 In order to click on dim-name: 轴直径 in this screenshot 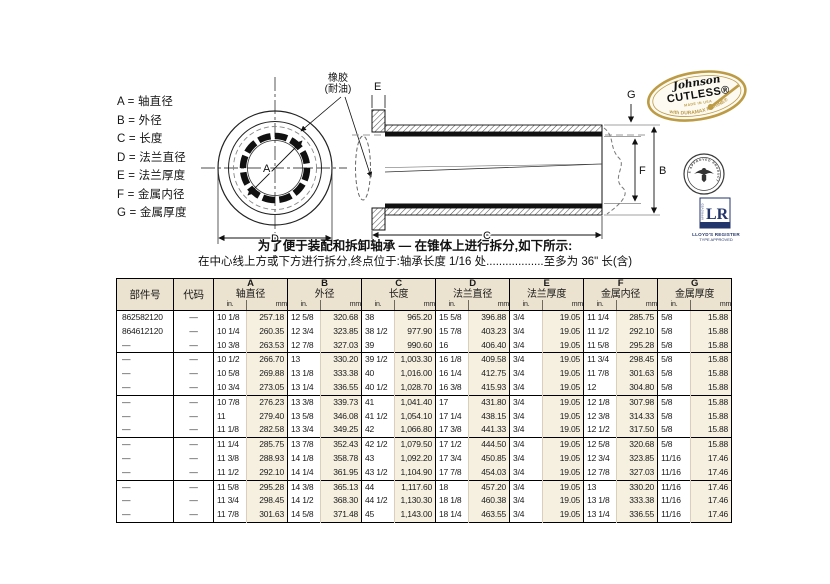, I will do `click(250, 294)`.